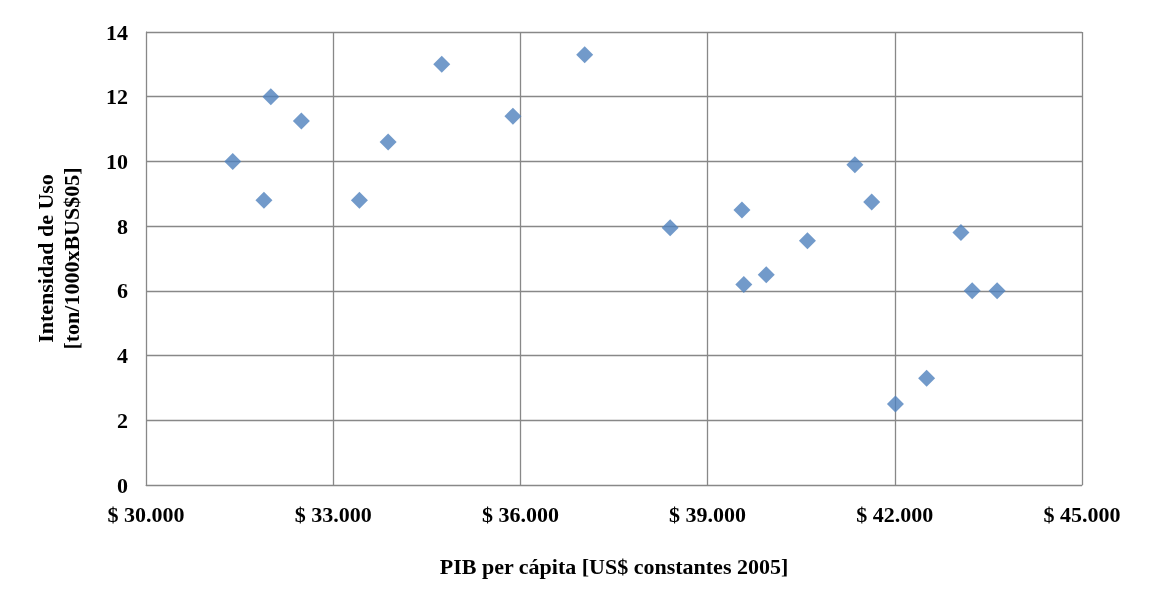 Image resolution: width=1149 pixels, height=609 pixels. Describe the element at coordinates (333, 514) in the screenshot. I see `x-tick-label: $ 33.000` at that location.